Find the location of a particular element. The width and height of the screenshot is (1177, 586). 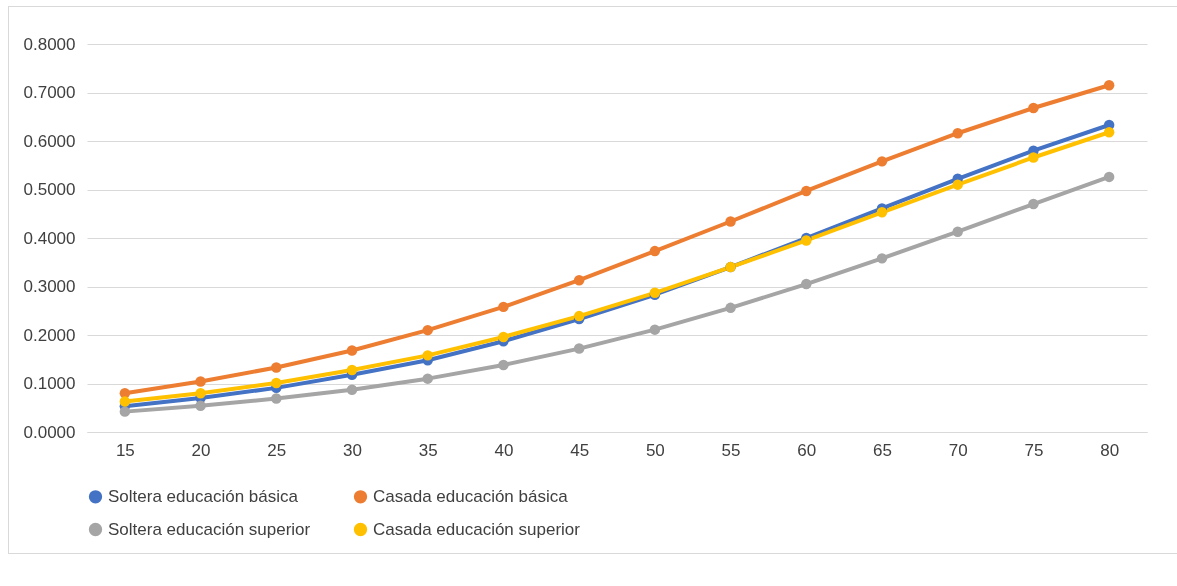

x-tick-label: 25 is located at coordinates (277, 450).